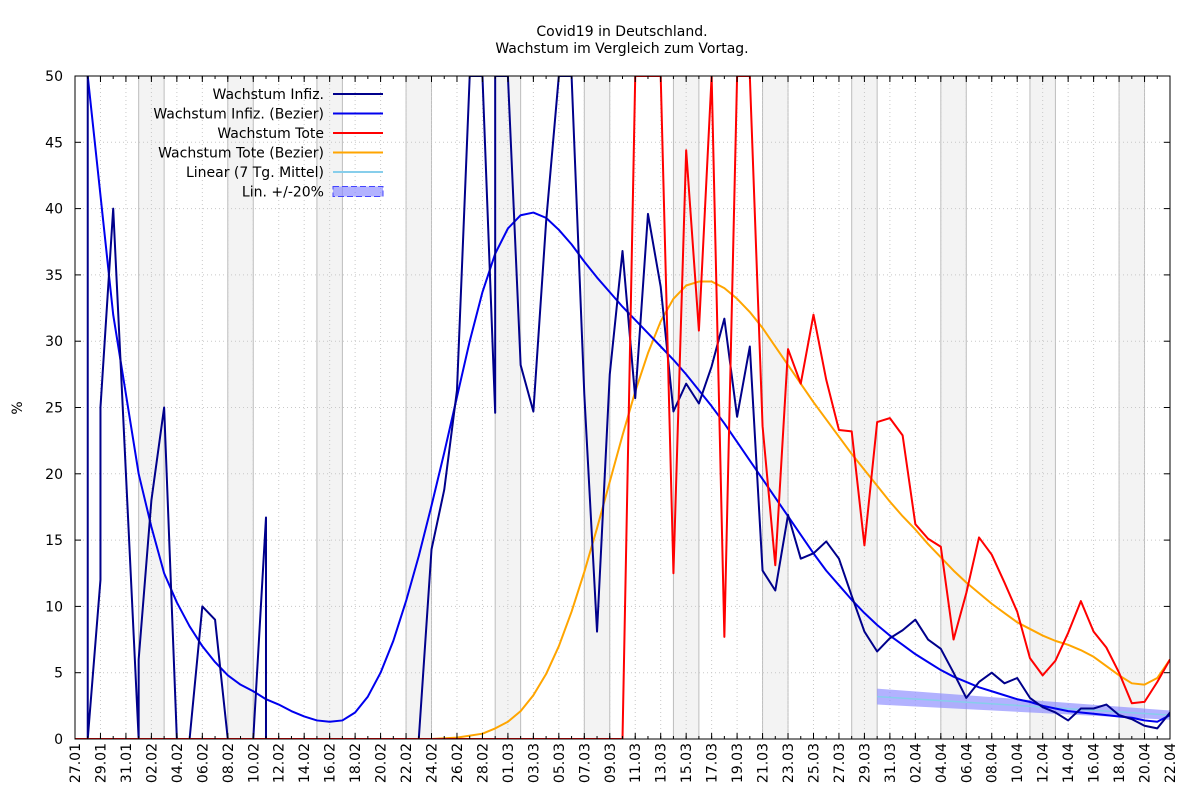 The width and height of the screenshot is (1200, 804). Describe the element at coordinates (407, 763) in the screenshot. I see `x-tick-label: 22.02` at that location.